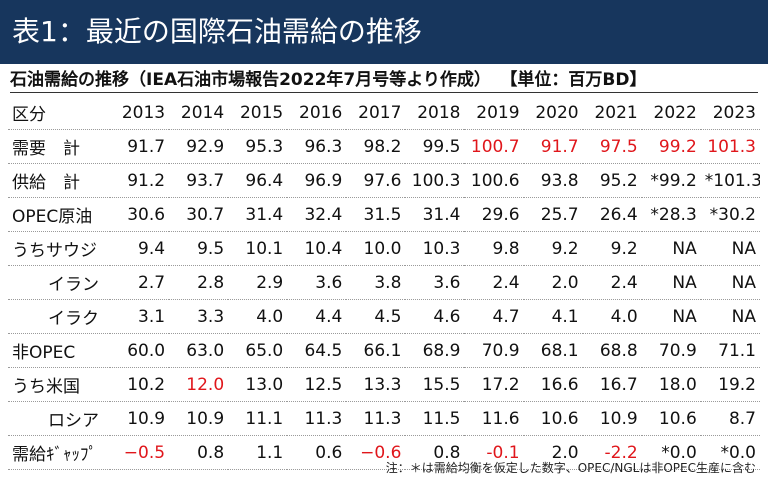 The height and width of the screenshot is (483, 768). Describe the element at coordinates (435, 180) in the screenshot. I see `cell-value: 100.3` at that location.